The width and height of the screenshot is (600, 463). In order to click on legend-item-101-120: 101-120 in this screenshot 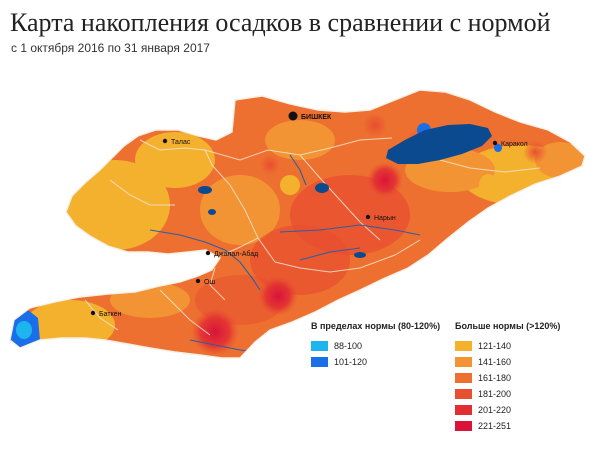, I will do `click(339, 362)`.